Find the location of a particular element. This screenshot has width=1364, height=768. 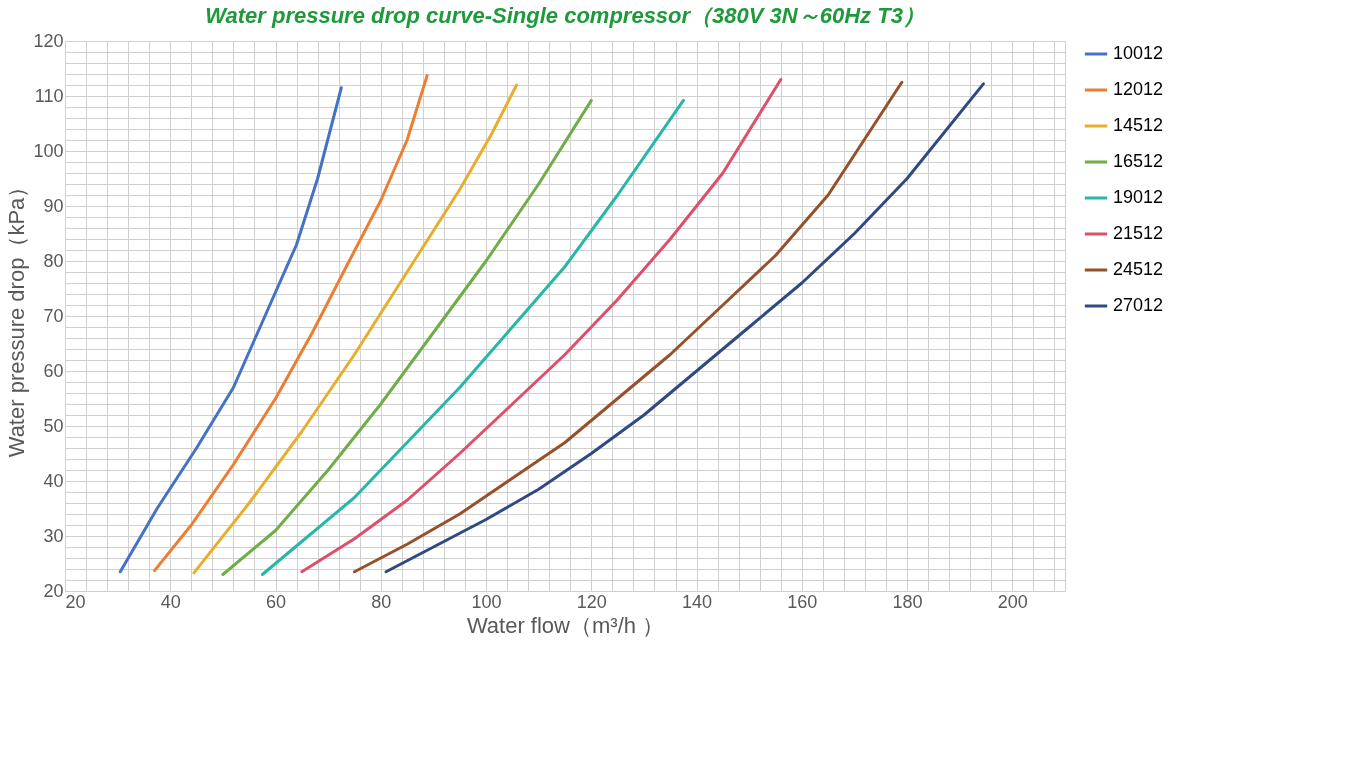

x-tick-label: 140 is located at coordinates (697, 601).